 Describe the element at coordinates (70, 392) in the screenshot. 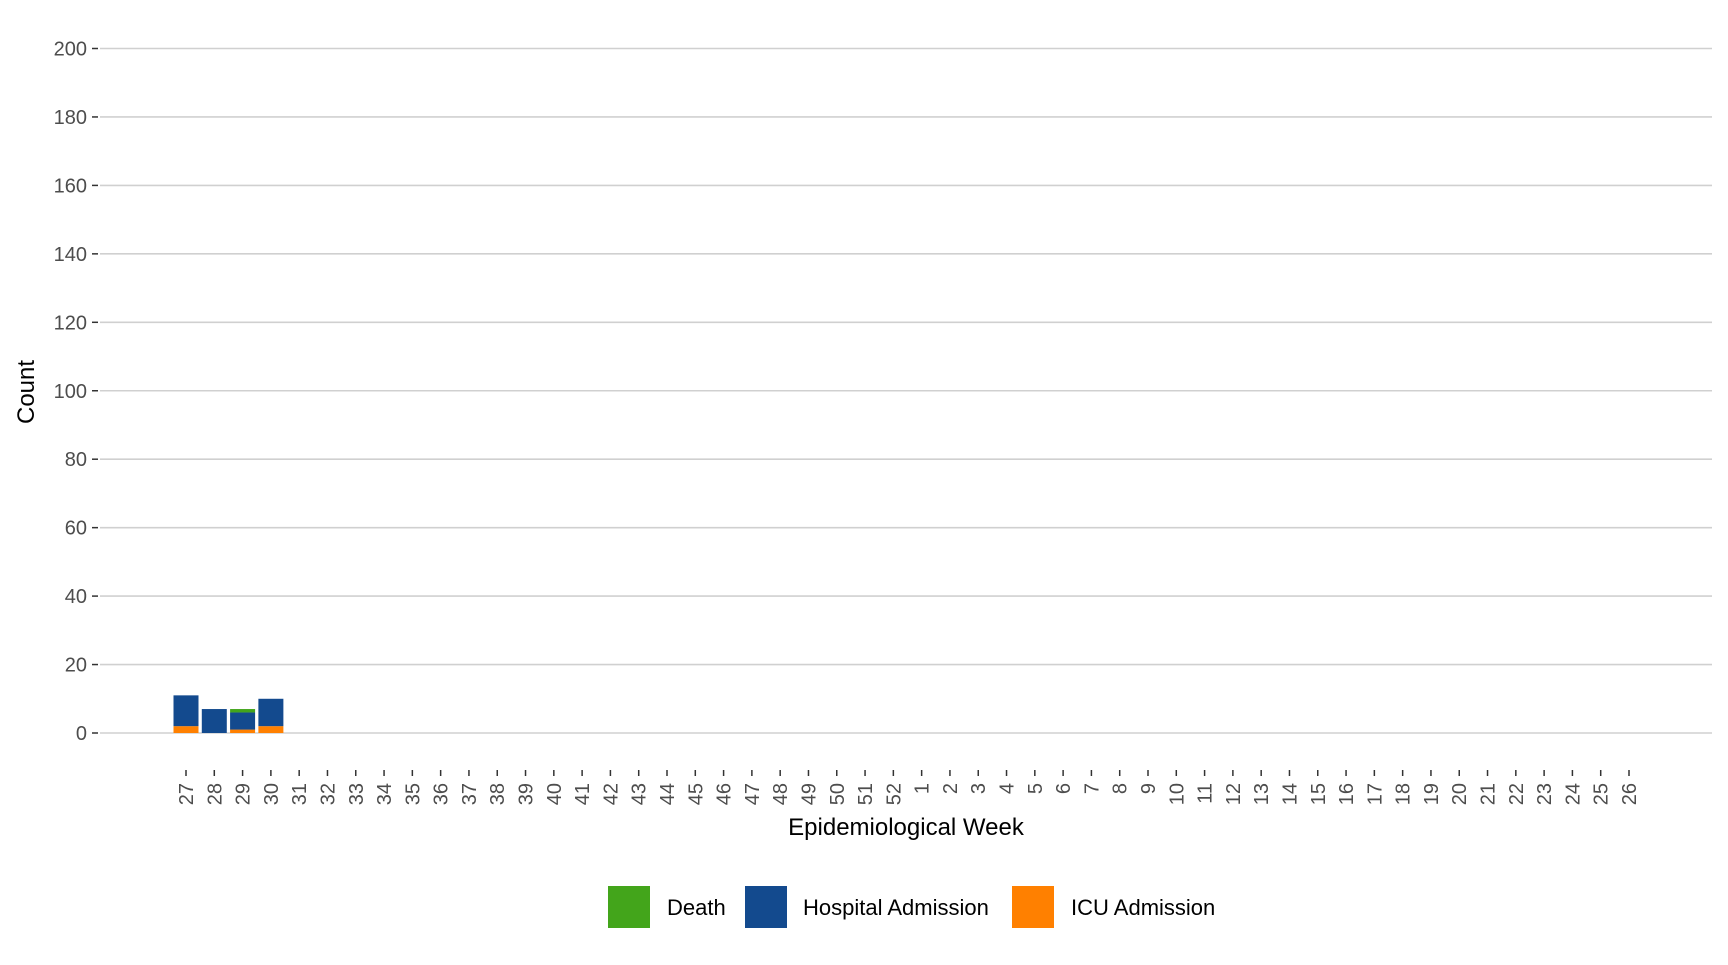

I see `y-tick-label: 100` at that location.